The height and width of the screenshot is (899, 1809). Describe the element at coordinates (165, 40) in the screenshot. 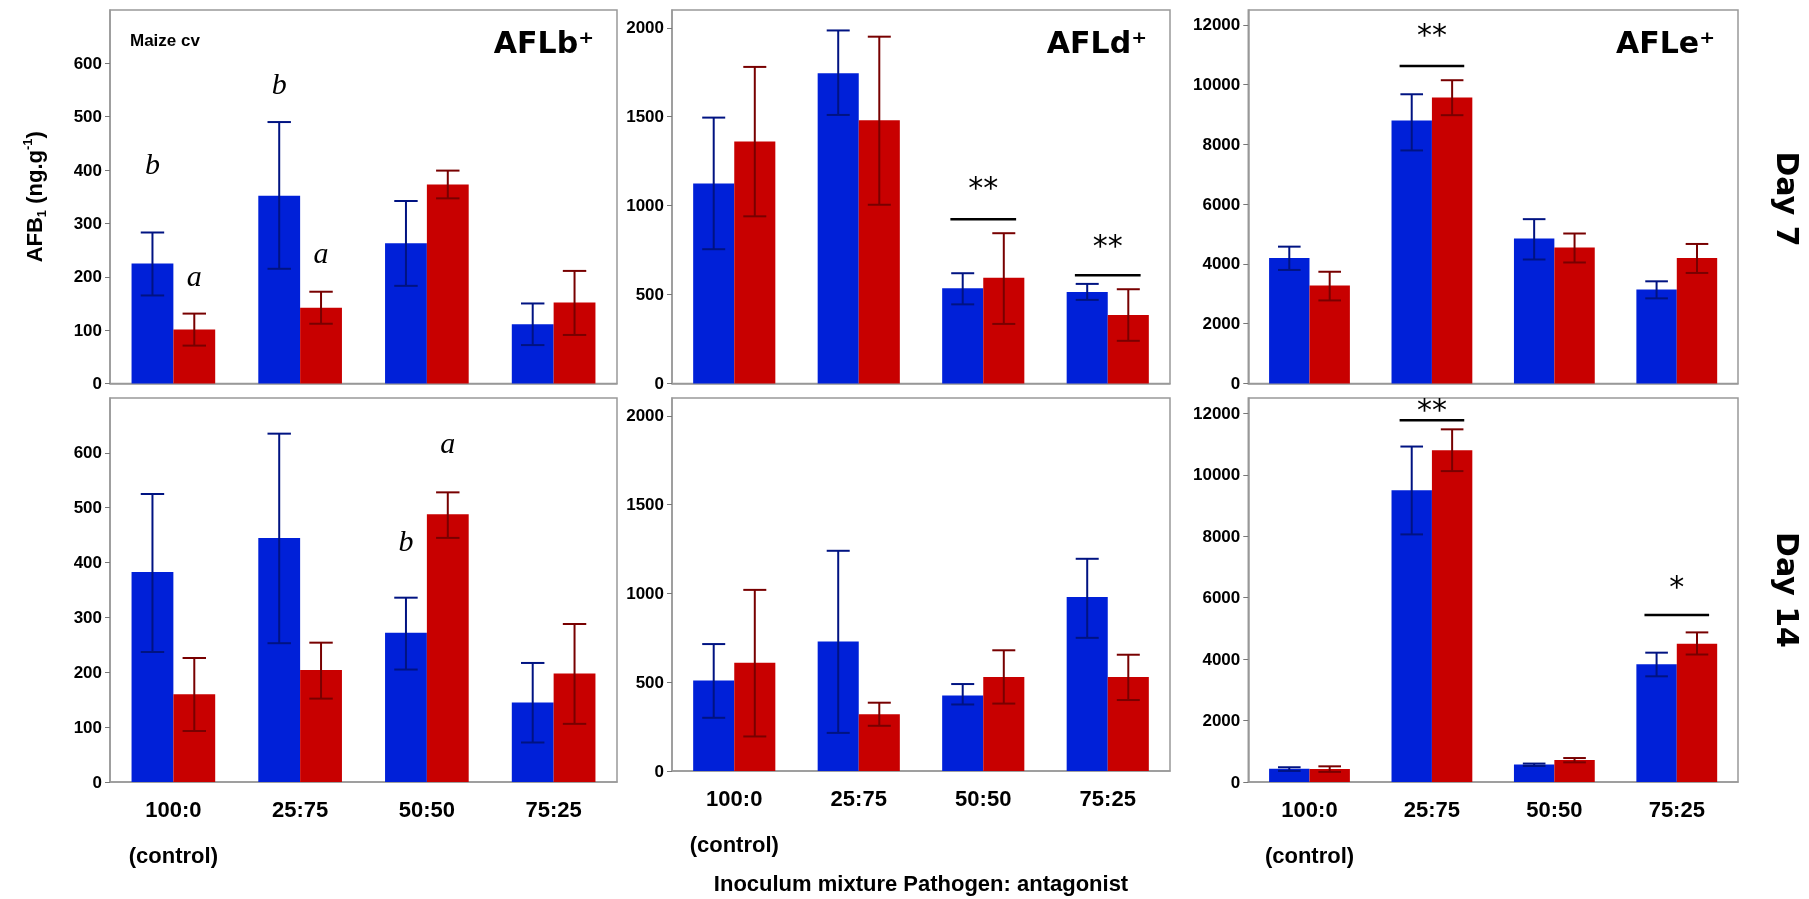

I see `annotation: Maize cv` at that location.